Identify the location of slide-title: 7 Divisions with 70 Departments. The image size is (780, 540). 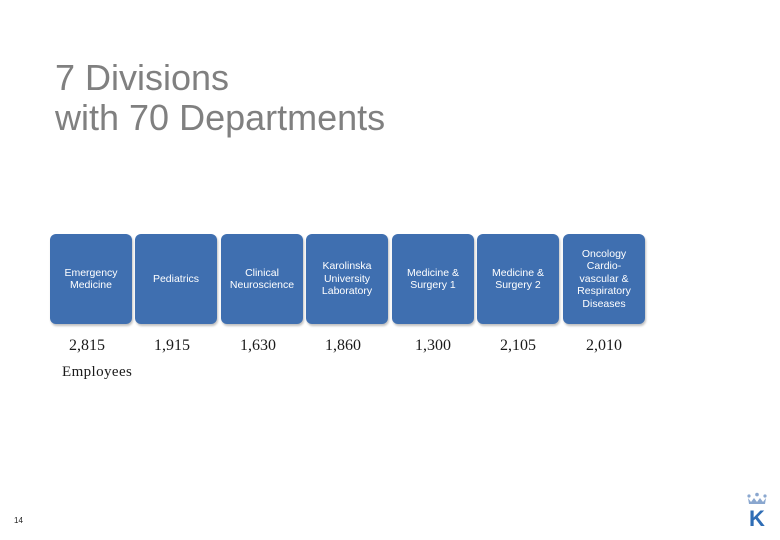
(220, 98).